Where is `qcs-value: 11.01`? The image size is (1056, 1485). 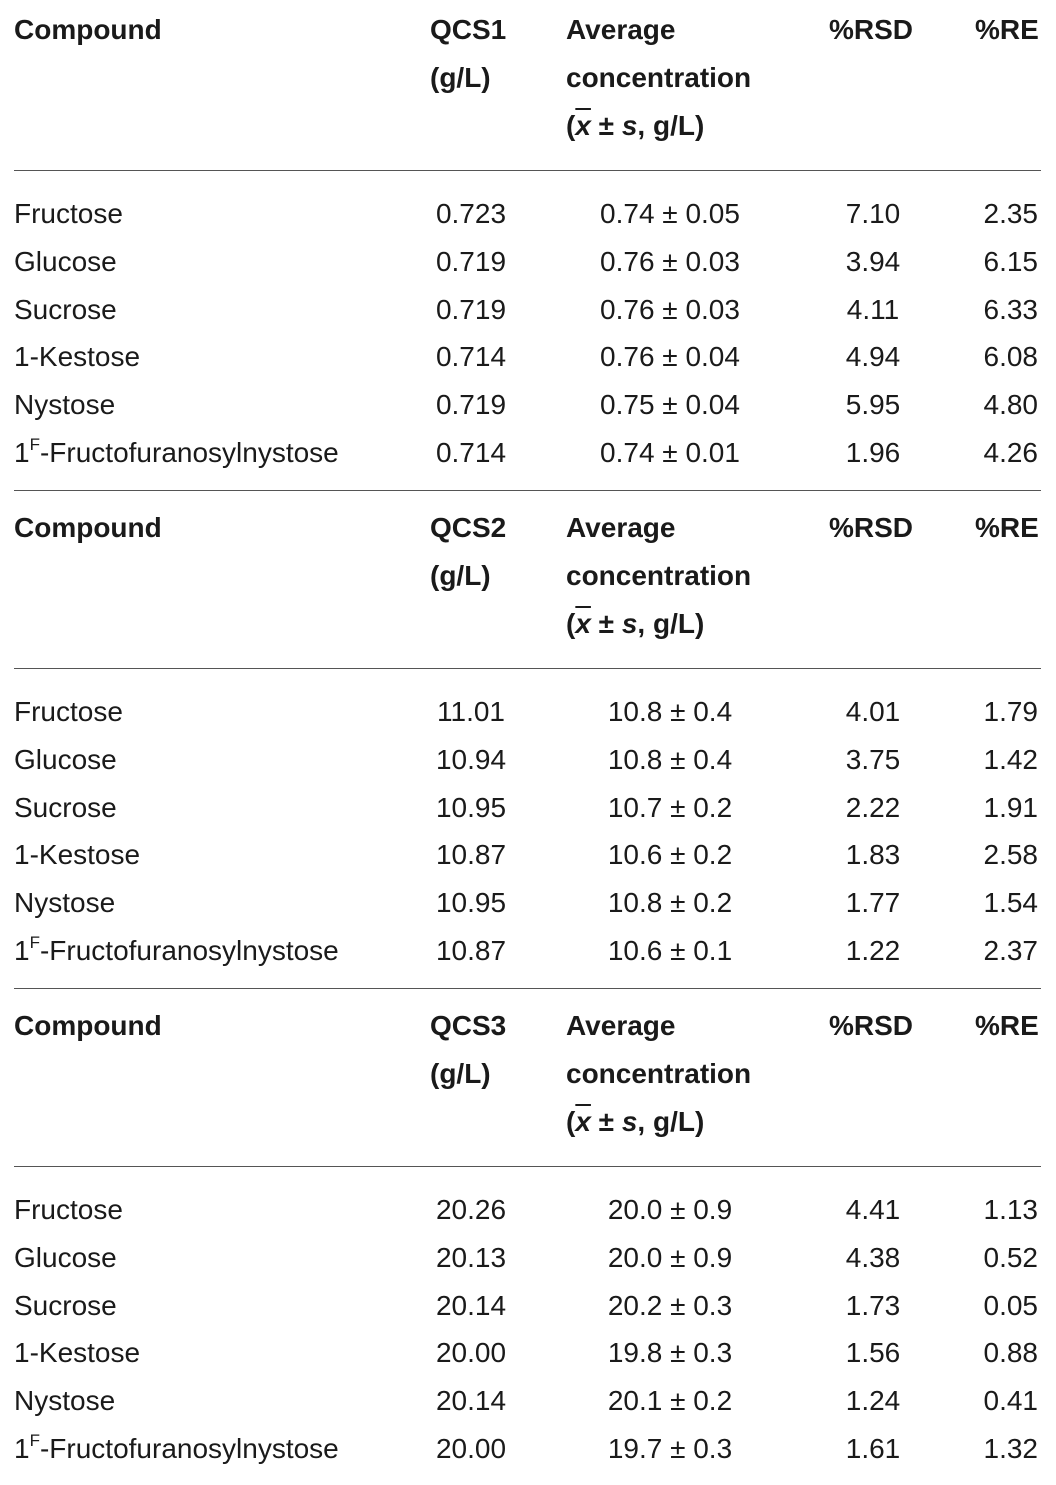 qcs-value: 11.01 is located at coordinates (471, 712).